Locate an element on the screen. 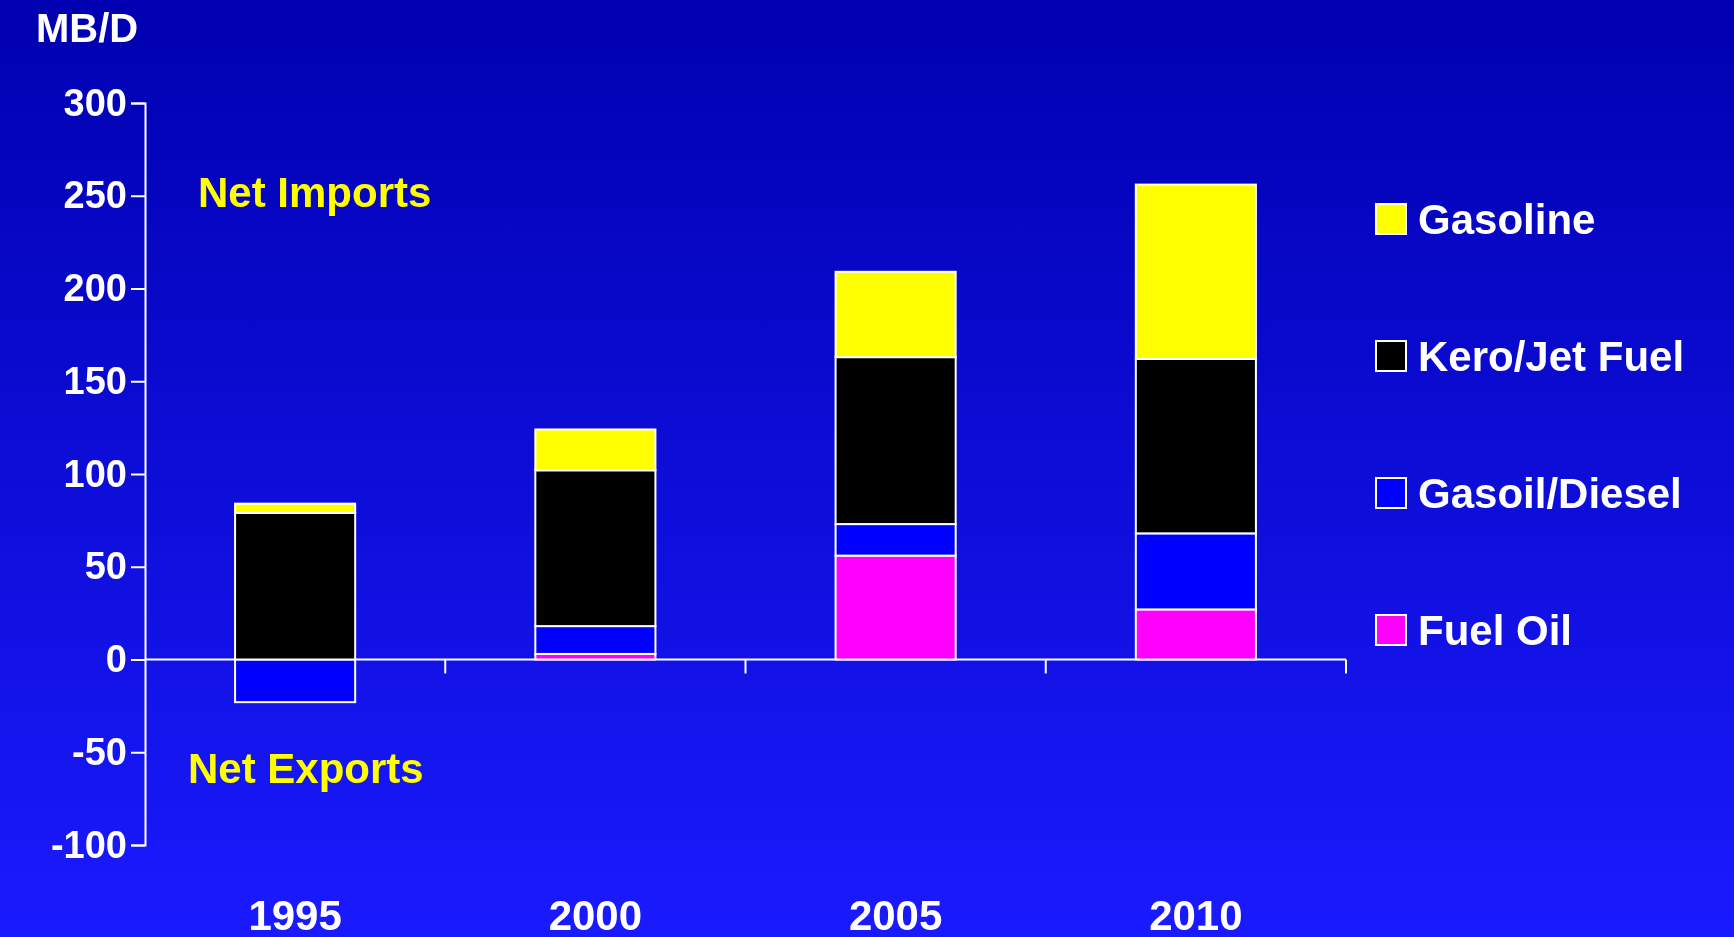 The height and width of the screenshot is (937, 1734). annotation: Net Exports is located at coordinates (306, 768).